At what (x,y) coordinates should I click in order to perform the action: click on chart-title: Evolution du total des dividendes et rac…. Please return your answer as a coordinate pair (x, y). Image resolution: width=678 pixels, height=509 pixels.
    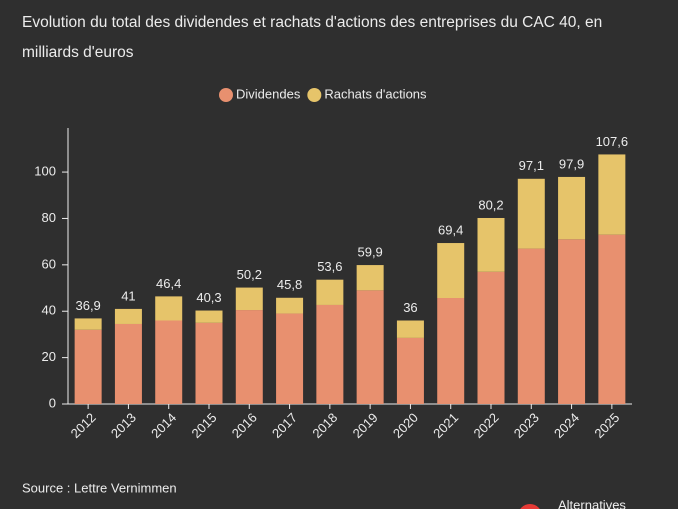
    Looking at the image, I should click on (312, 37).